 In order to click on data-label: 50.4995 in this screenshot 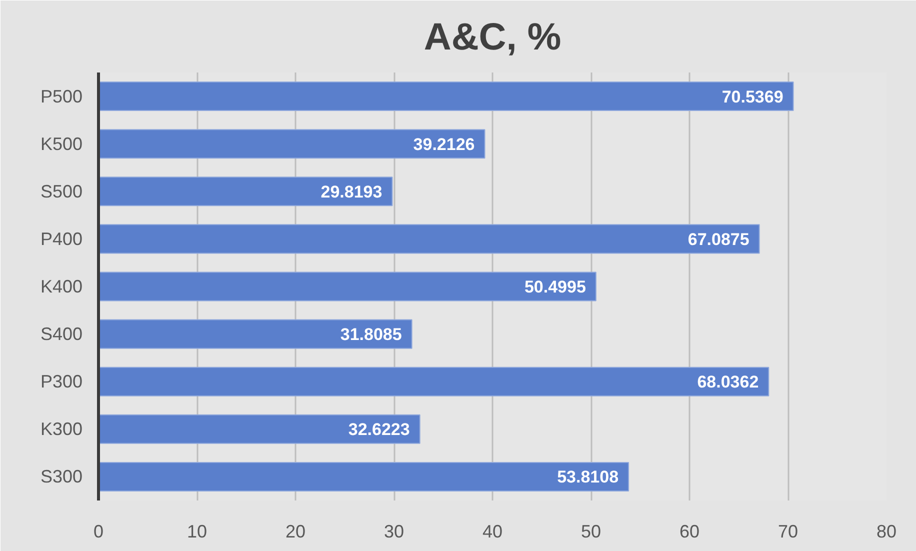, I will do `click(555, 287)`.